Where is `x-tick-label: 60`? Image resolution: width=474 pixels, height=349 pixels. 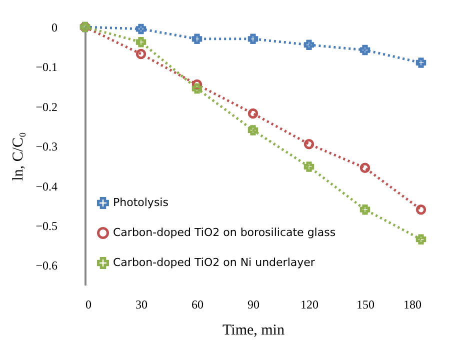
x-tick-label: 60 is located at coordinates (198, 305).